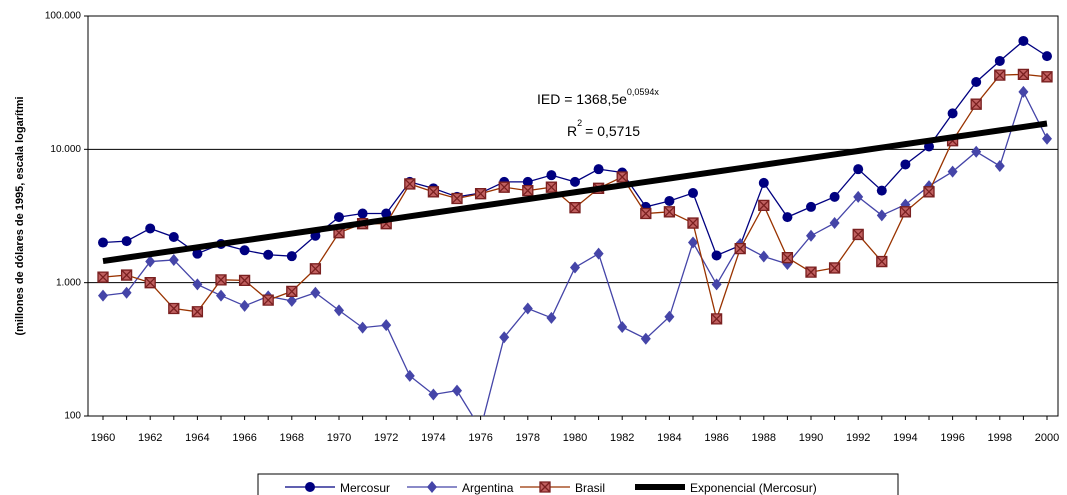  I want to click on x-tick-label: 1994, so click(905, 438).